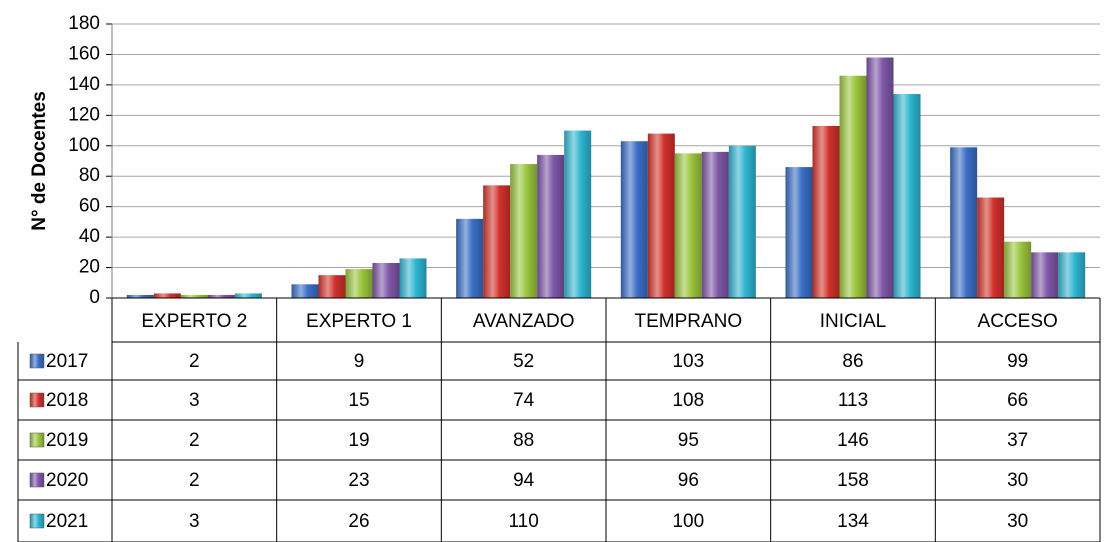 This screenshot has height=542, width=1108. I want to click on y-tick-label: 100, so click(84, 145).